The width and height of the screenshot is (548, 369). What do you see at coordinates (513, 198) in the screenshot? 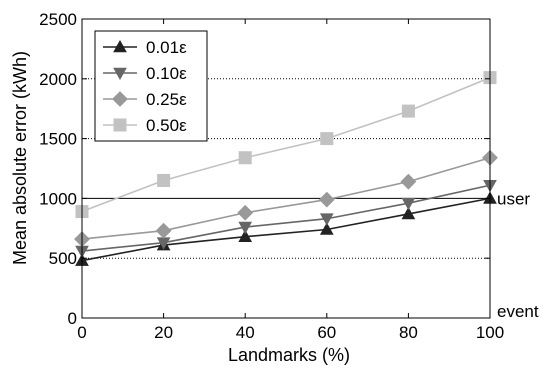
I see `reference-label-user: user` at bounding box center [513, 198].